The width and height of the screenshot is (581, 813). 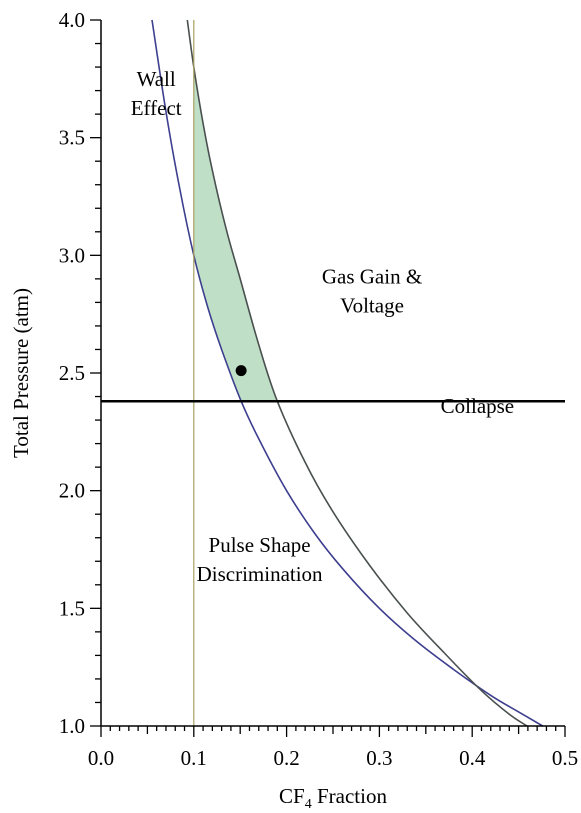 I want to click on annotation-line: Effect, so click(x=156, y=108).